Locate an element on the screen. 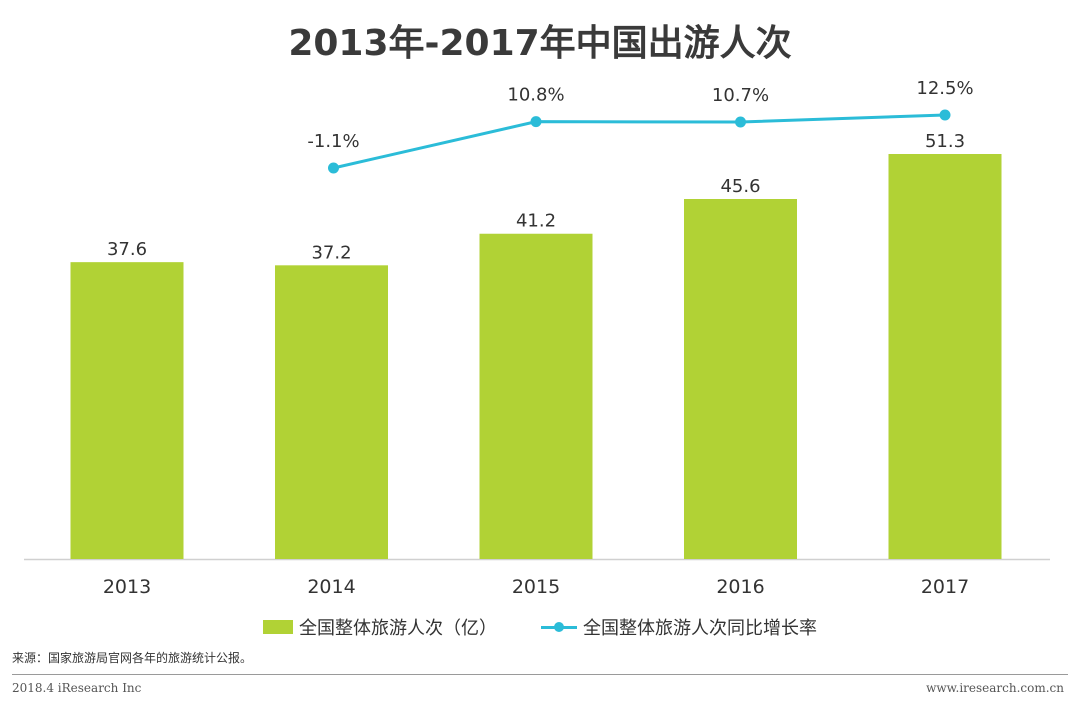 The width and height of the screenshot is (1080, 705). growth-line is located at coordinates (639, 141).